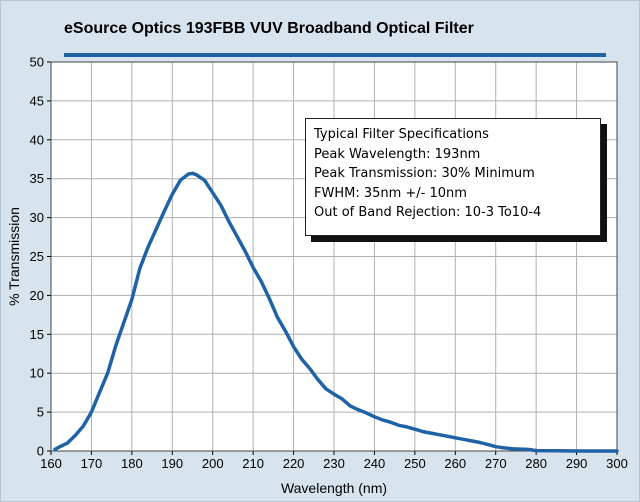 The image size is (640, 502). I want to click on x-tick-label: 240, so click(375, 463).